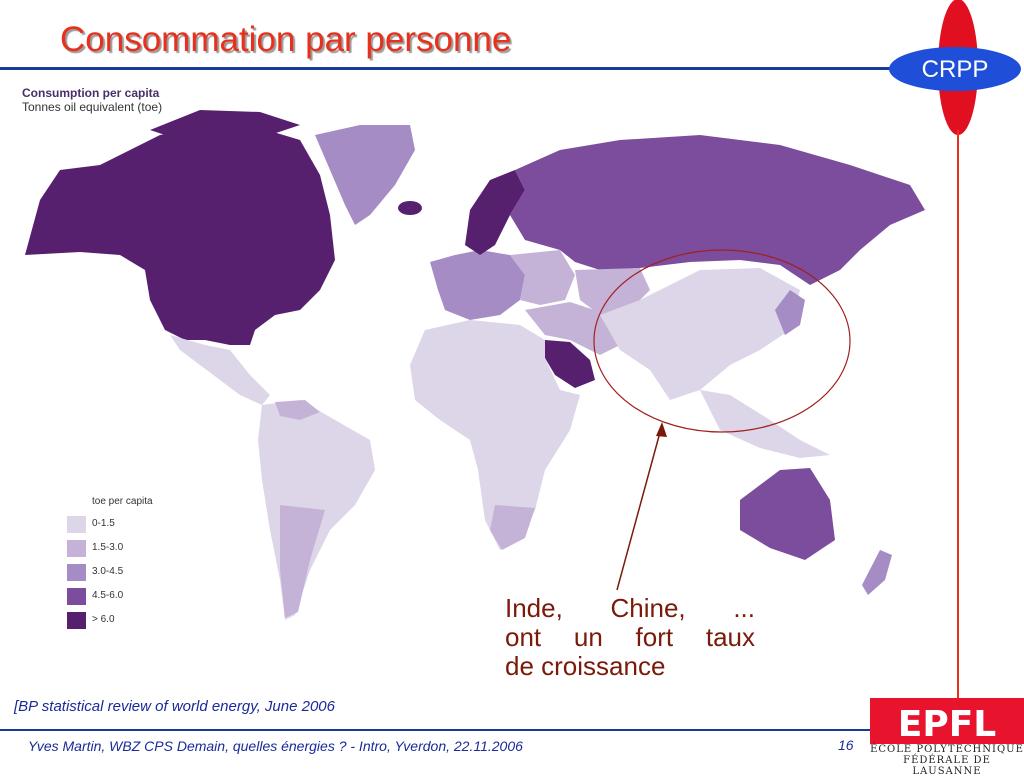 This screenshot has height=777, width=1024. What do you see at coordinates (495, 212) in the screenshot?
I see `region-scandinavia` at bounding box center [495, 212].